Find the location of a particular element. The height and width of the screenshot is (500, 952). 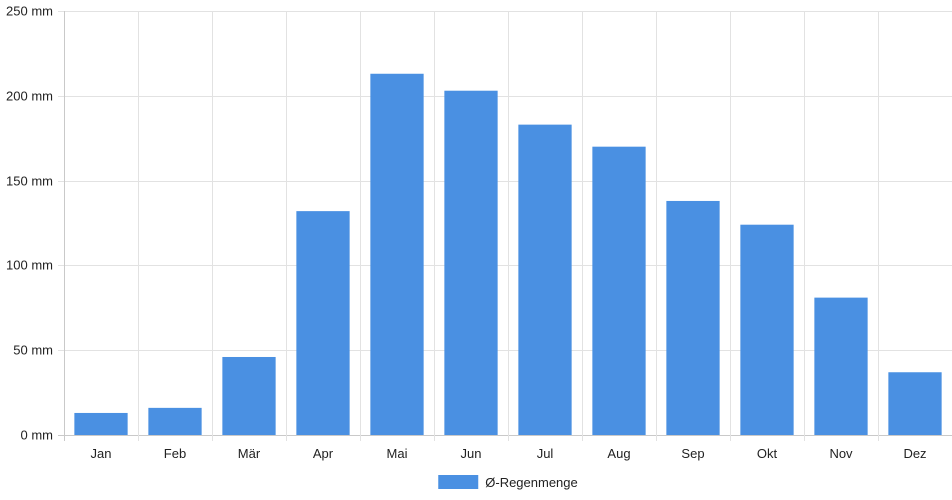

x-tick-label: Jul is located at coordinates (545, 453).